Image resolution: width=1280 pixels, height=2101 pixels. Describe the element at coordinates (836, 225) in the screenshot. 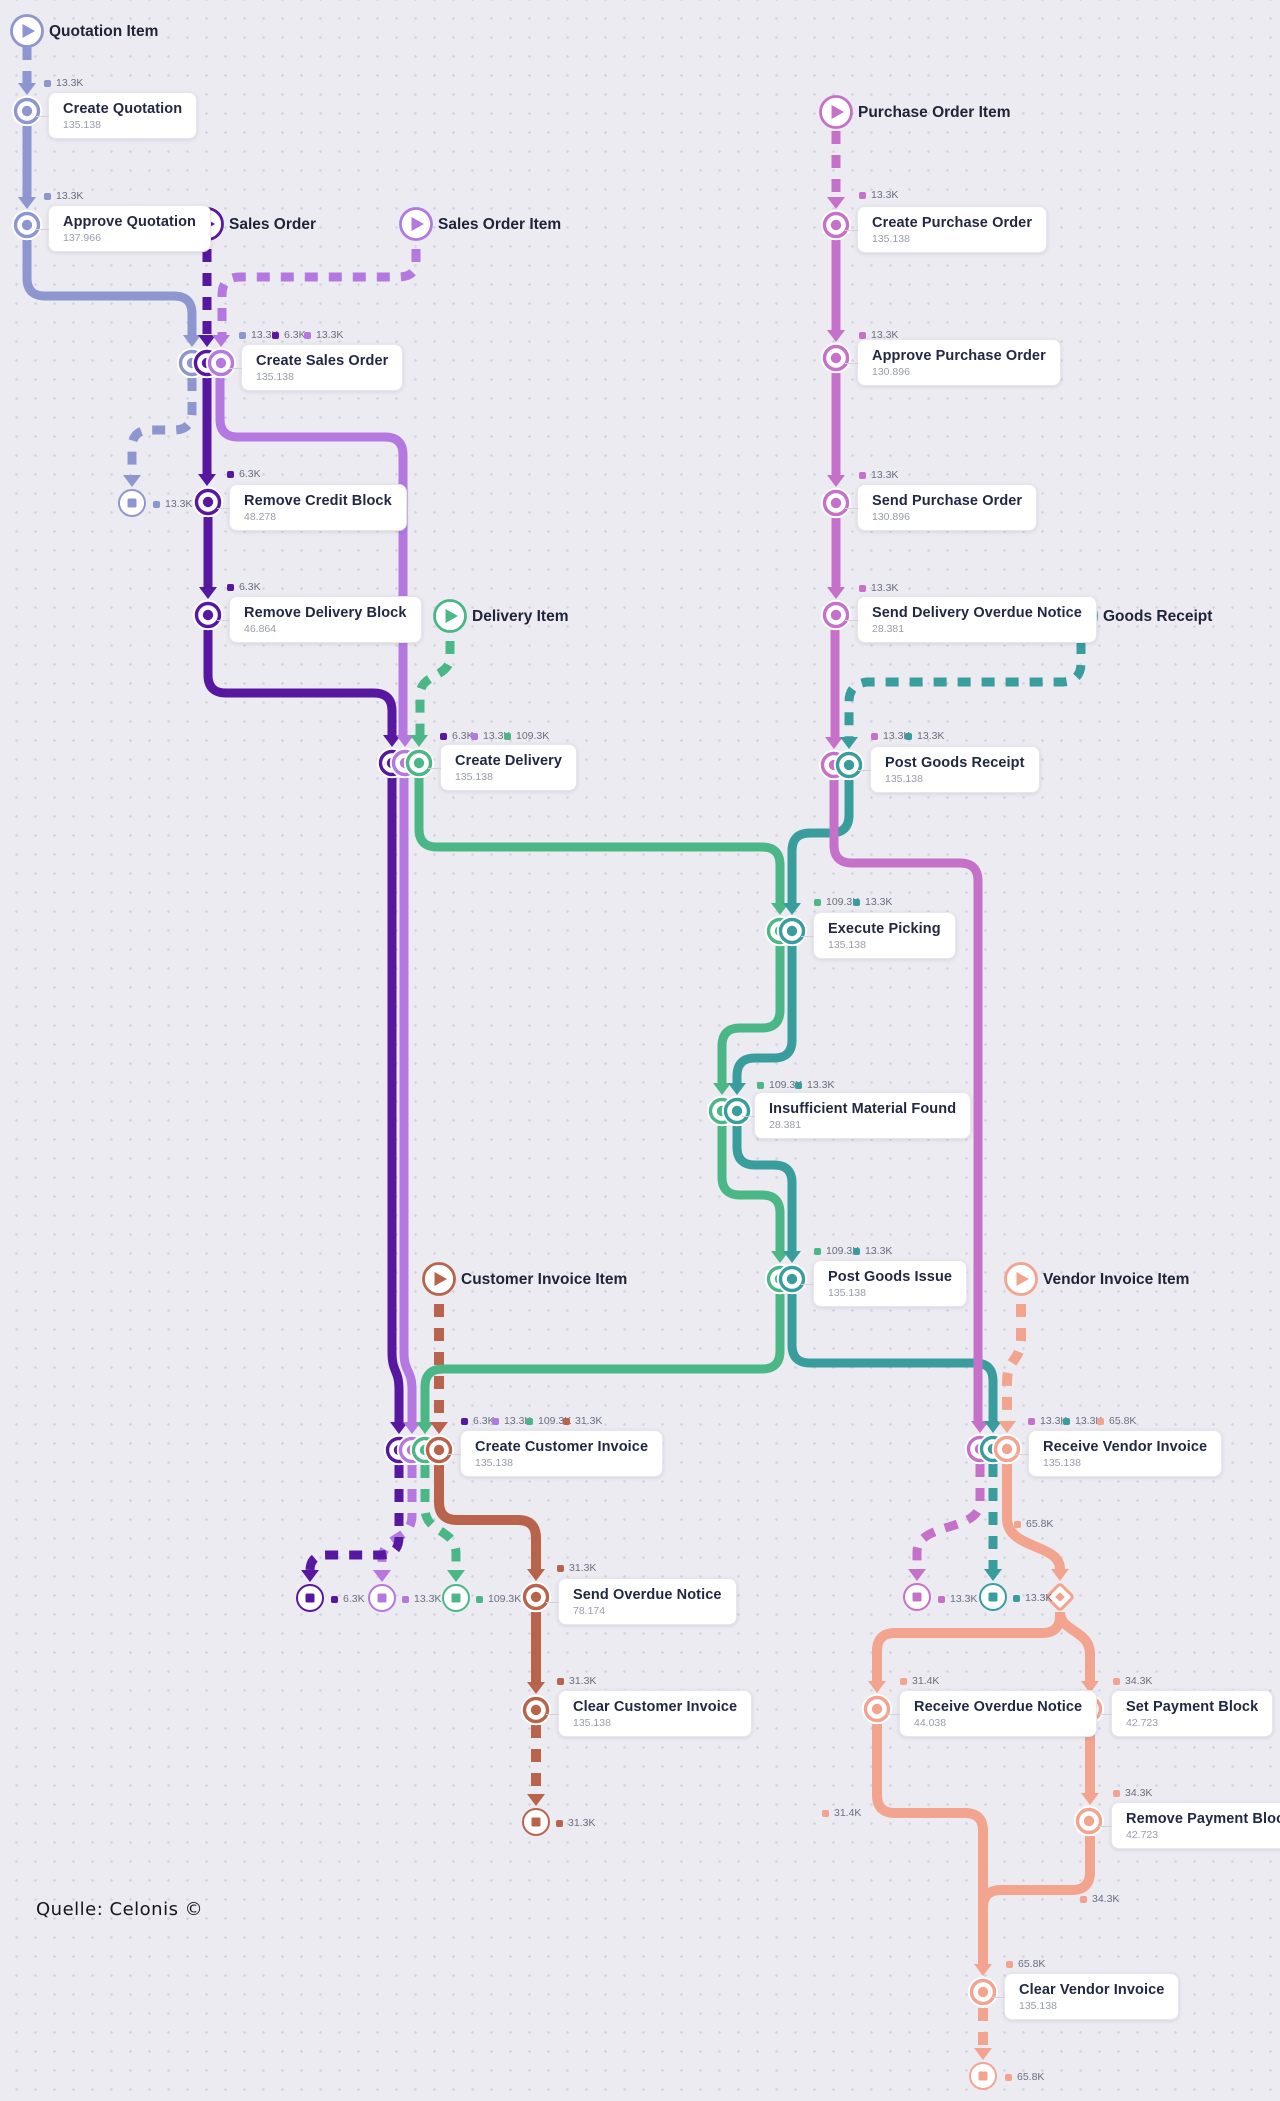

I see `node-create-purchase-order` at that location.